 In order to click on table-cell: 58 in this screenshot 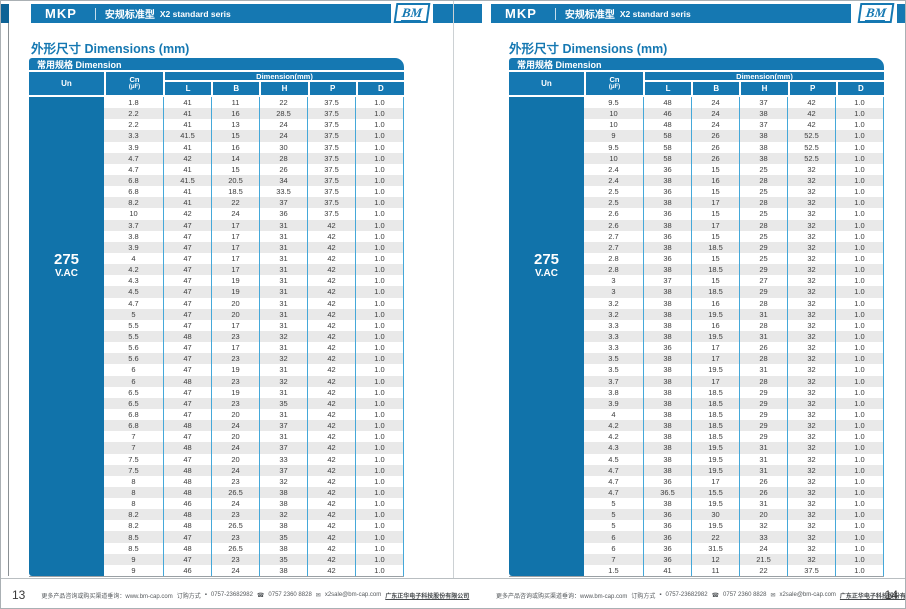, I will do `click(667, 158)`.